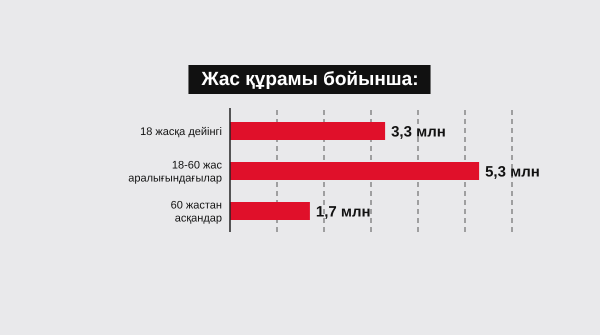  What do you see at coordinates (418, 131) in the screenshot?
I see `data-label: 3,3 млн` at bounding box center [418, 131].